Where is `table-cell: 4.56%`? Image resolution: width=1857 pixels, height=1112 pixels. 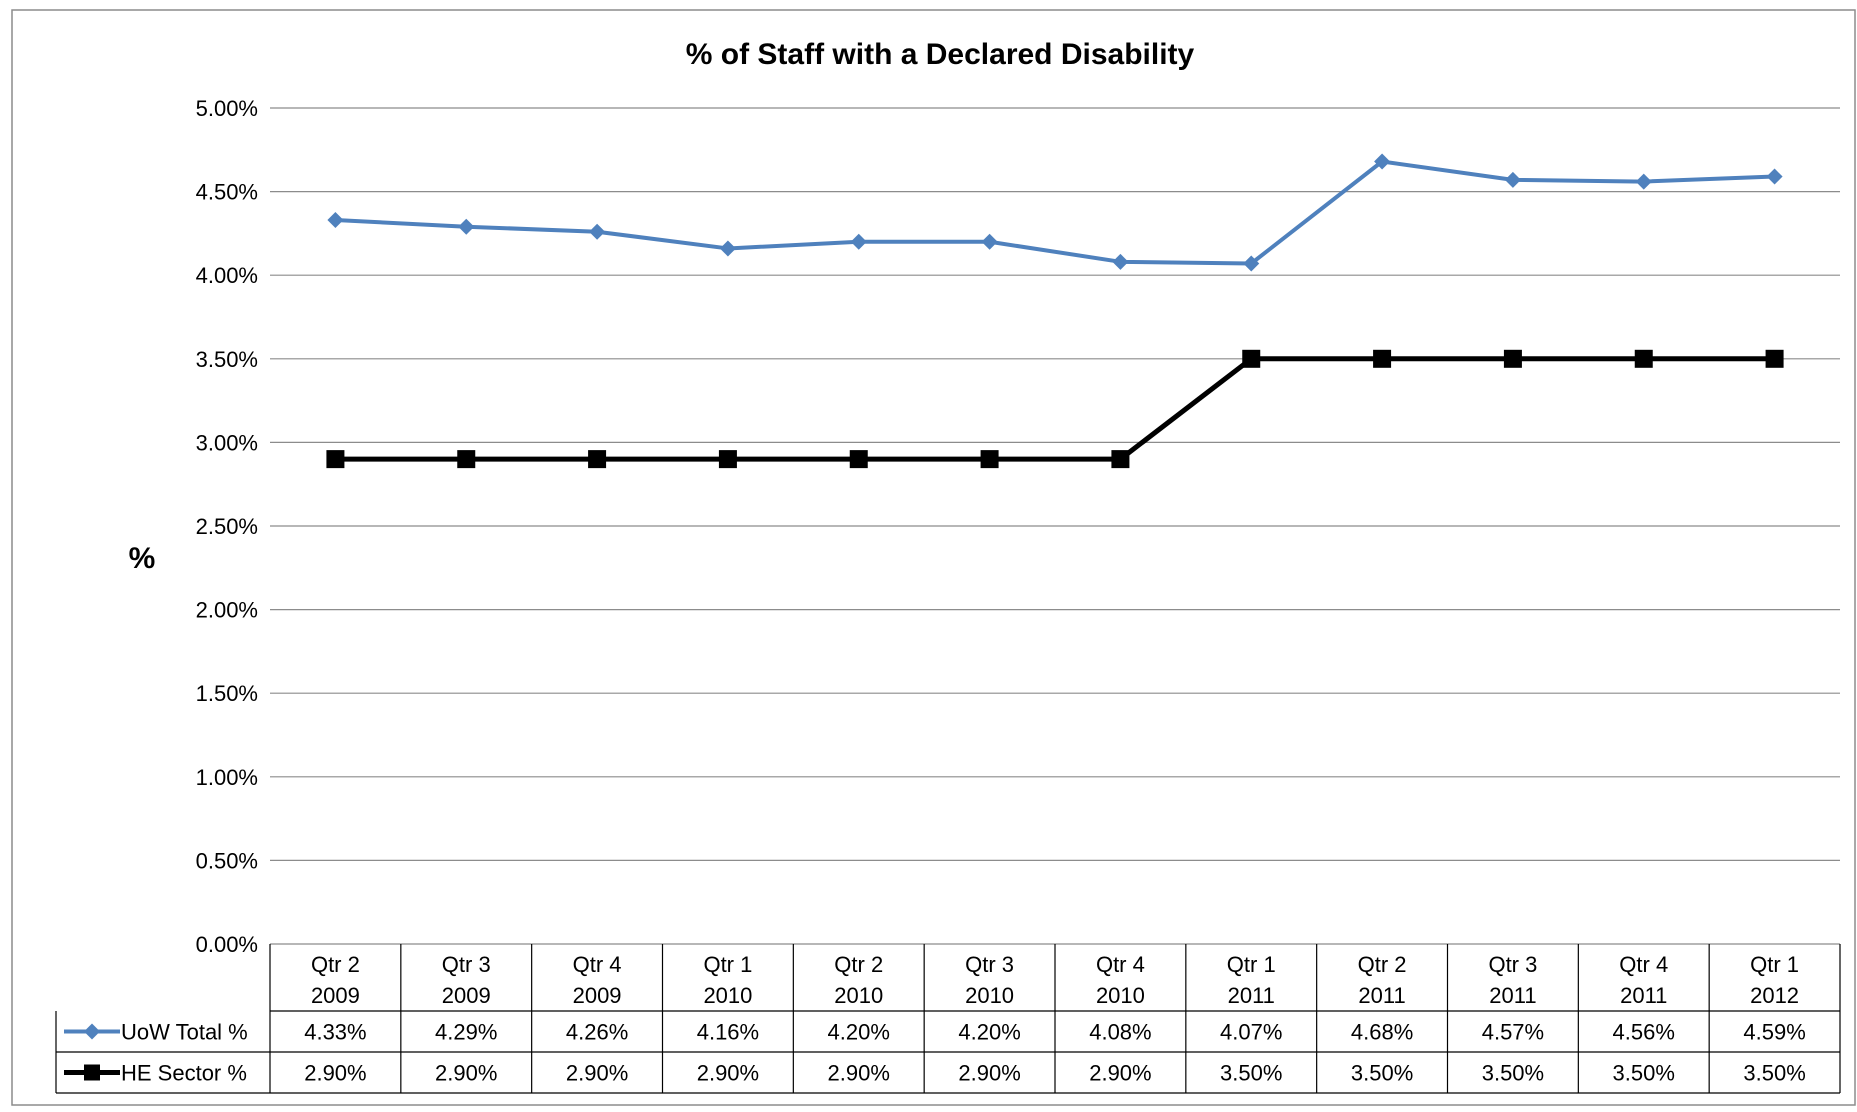
table-cell: 4.56% is located at coordinates (1644, 1032).